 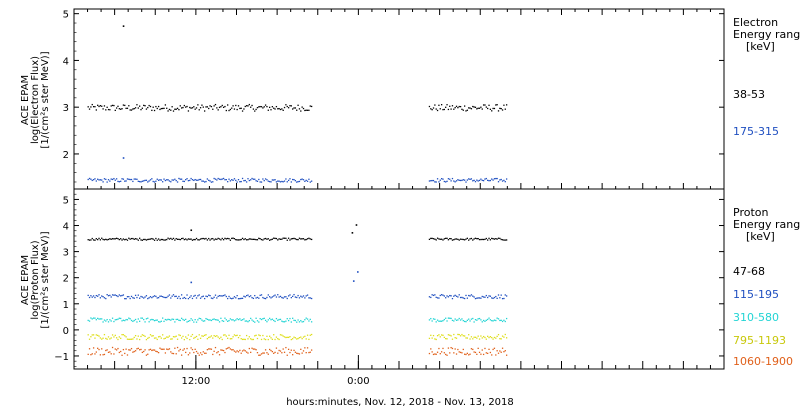 What do you see at coordinates (750, 212) in the screenshot?
I see `proton-legend-title-1: Proton` at bounding box center [750, 212].